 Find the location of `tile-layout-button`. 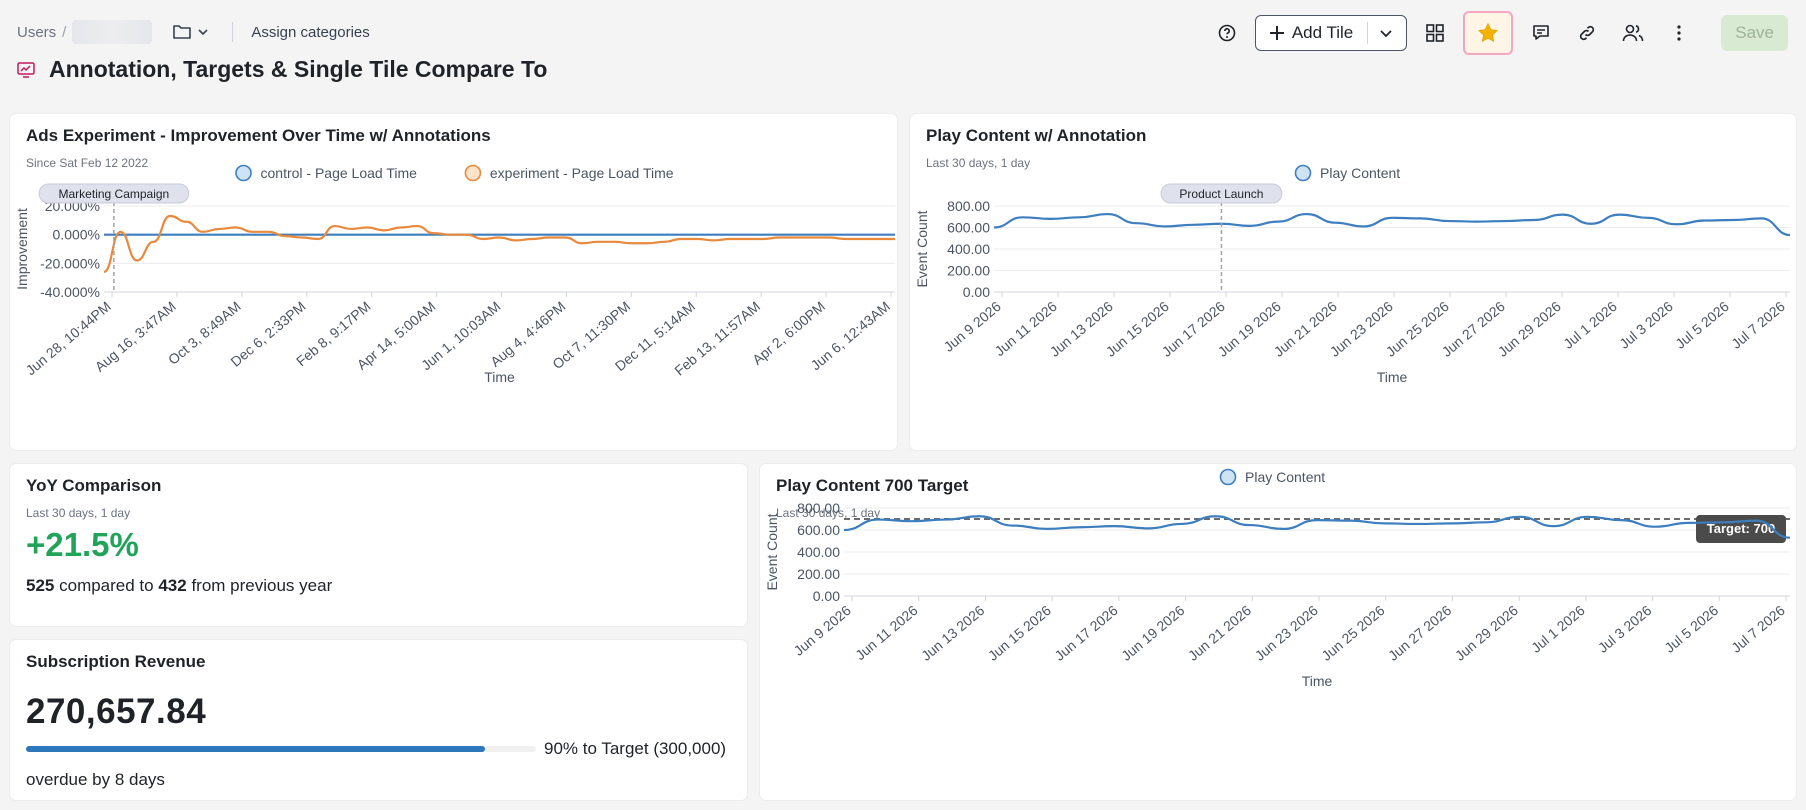

tile-layout-button is located at coordinates (1435, 33).